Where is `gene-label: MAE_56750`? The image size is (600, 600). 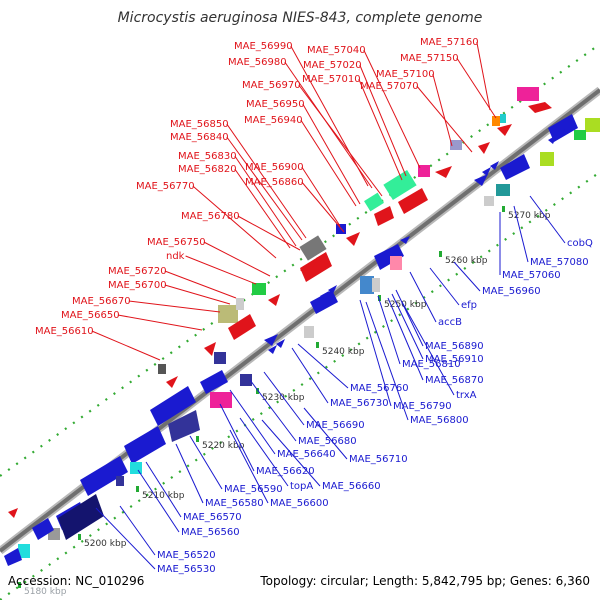 gene-label: MAE_56750 is located at coordinates (176, 242).